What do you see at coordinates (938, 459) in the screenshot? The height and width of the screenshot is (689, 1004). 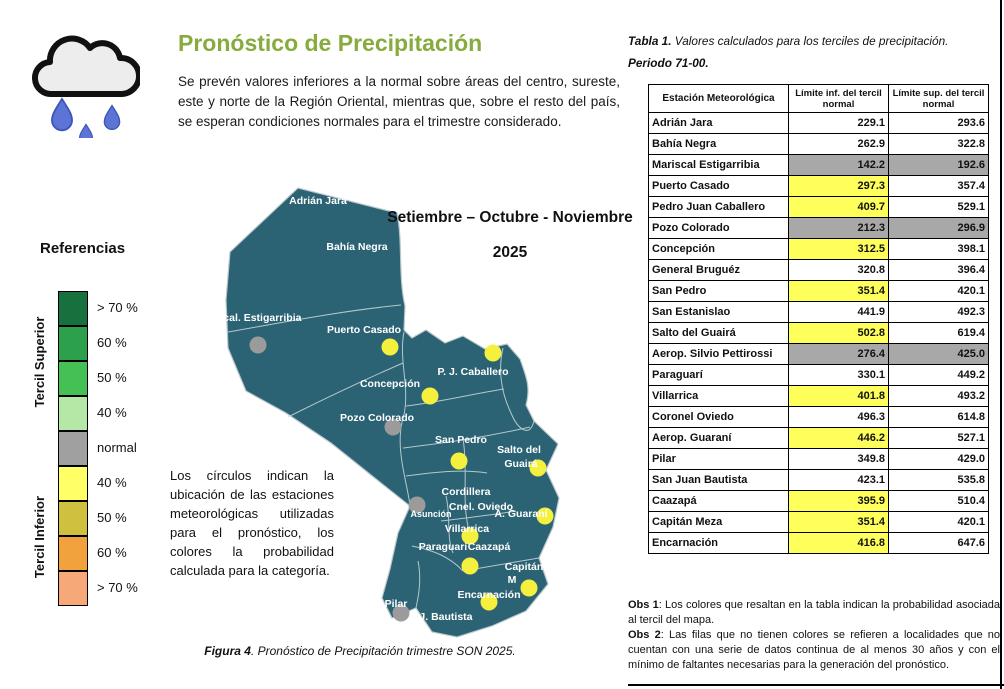 I see `limit-sup-cell: 429.0` at bounding box center [938, 459].